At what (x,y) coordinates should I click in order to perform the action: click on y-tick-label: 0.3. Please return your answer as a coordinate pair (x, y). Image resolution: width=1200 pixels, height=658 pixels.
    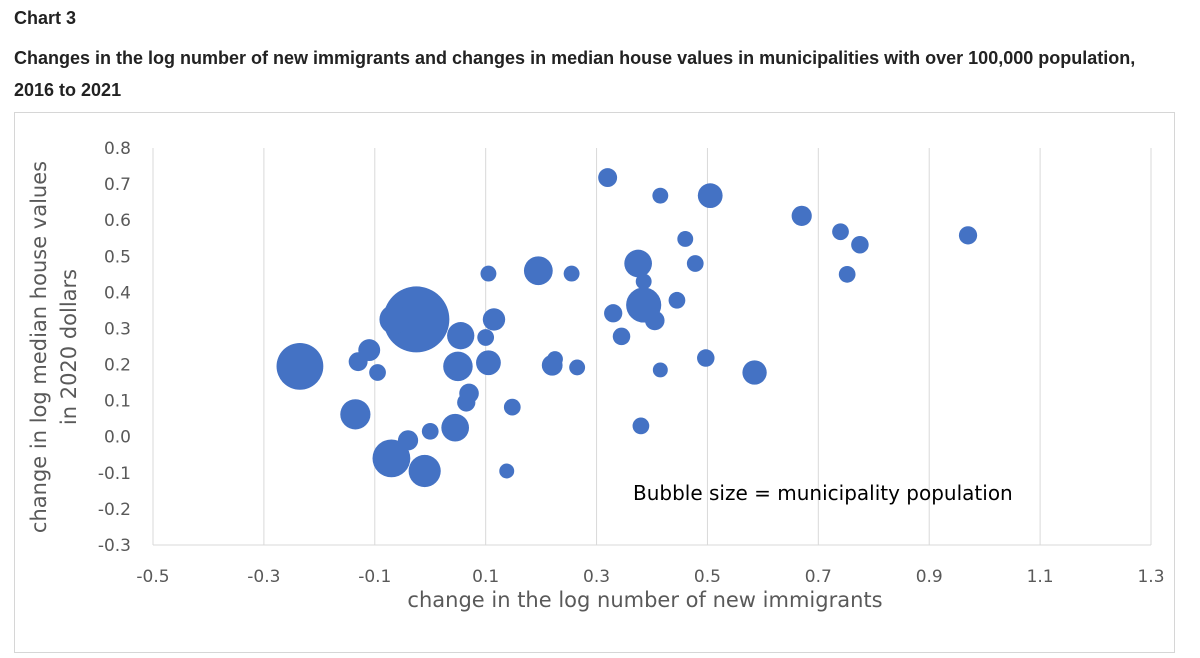
    Looking at the image, I should click on (117, 329).